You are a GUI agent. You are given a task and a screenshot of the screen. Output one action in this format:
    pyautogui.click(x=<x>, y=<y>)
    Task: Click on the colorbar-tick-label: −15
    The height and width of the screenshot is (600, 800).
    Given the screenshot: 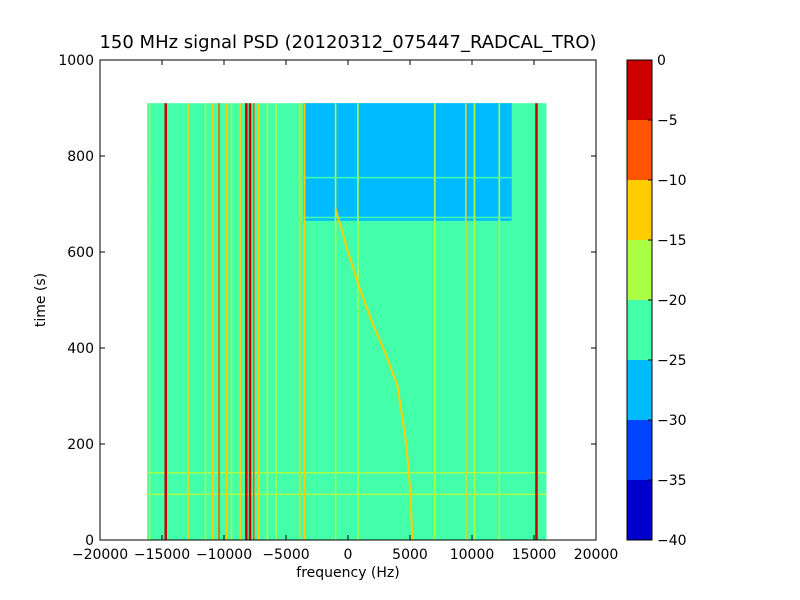 What is the action you would take?
    pyautogui.click(x=672, y=241)
    